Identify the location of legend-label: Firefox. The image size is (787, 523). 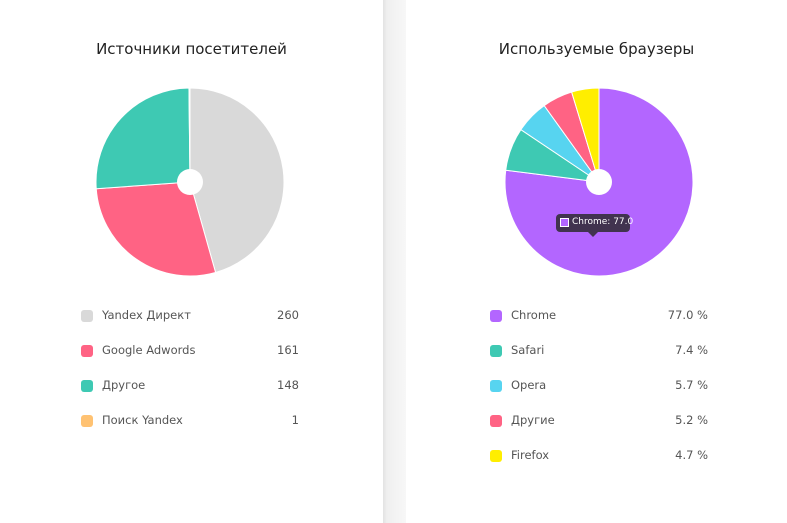
(530, 455).